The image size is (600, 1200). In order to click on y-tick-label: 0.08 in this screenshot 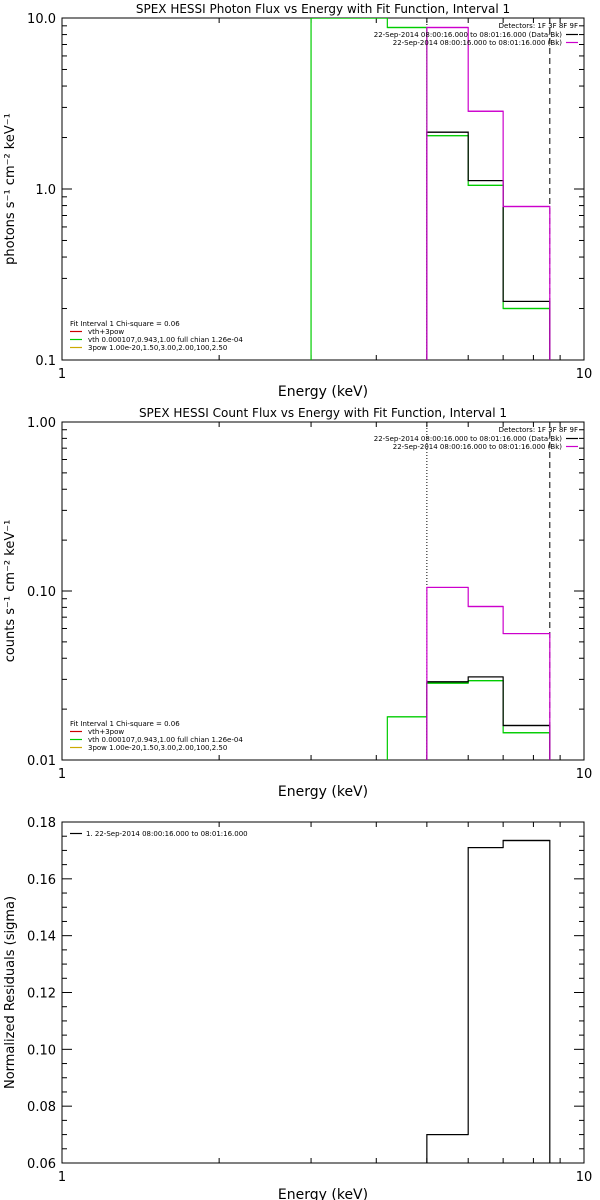, I will do `click(41, 1107)`.